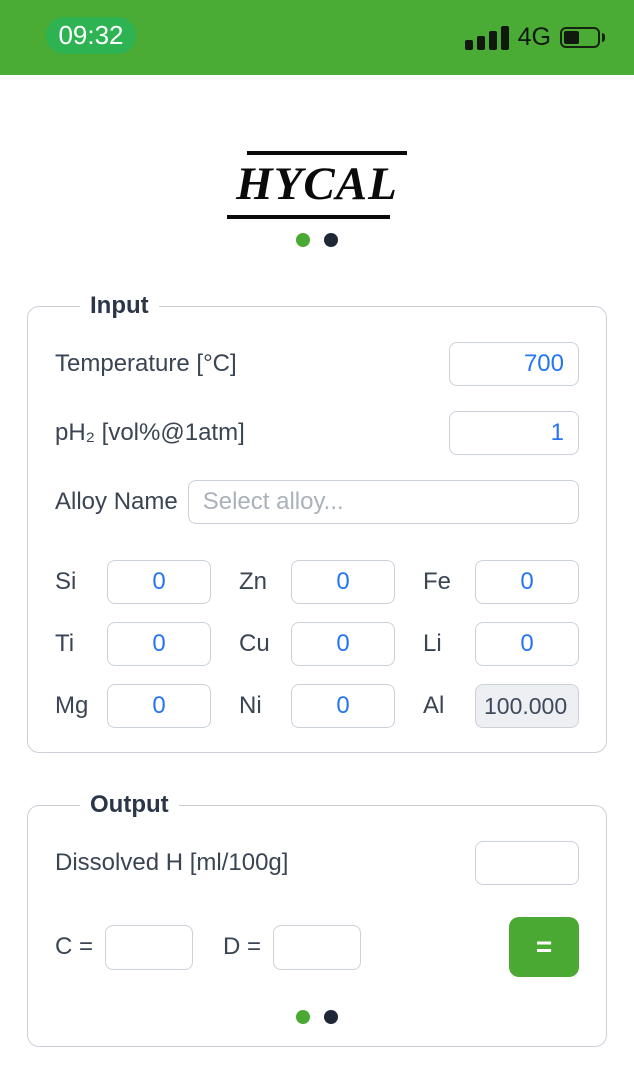 The height and width of the screenshot is (1080, 634). What do you see at coordinates (486, 37) in the screenshot?
I see `cellular-signal-icon` at bounding box center [486, 37].